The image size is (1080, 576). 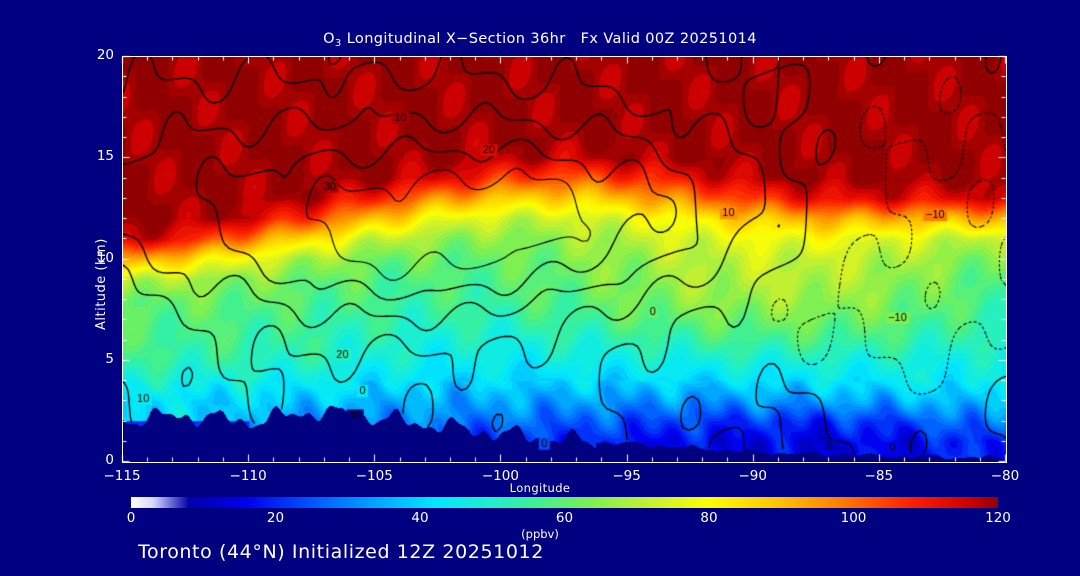 I want to click on y-tick-label: 0, so click(x=109, y=460).